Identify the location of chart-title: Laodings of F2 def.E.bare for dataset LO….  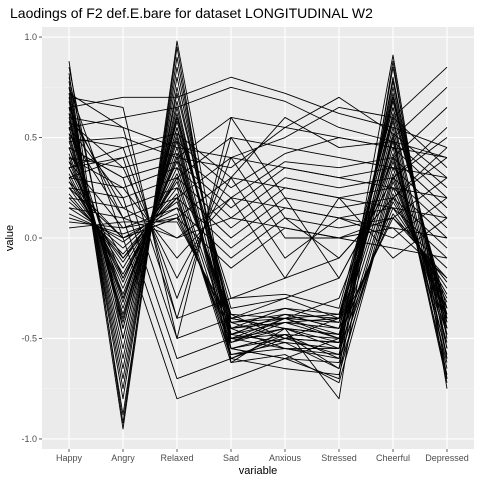
(191, 13).